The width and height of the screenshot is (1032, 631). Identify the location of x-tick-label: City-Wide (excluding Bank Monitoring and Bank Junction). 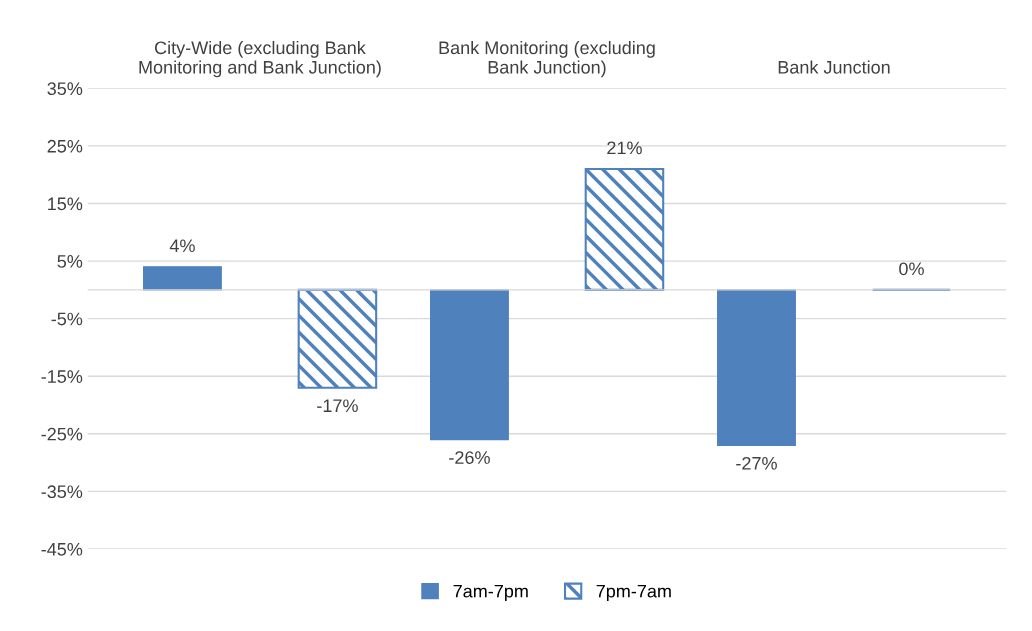
(260, 59).